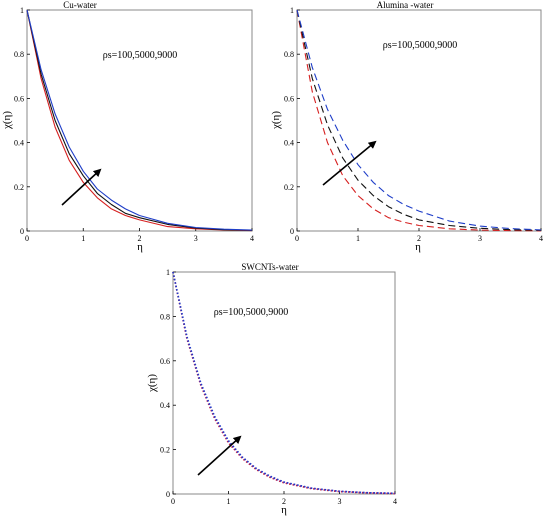  What do you see at coordinates (405, 5) in the screenshot?
I see `chart-title: Alumina -water` at bounding box center [405, 5].